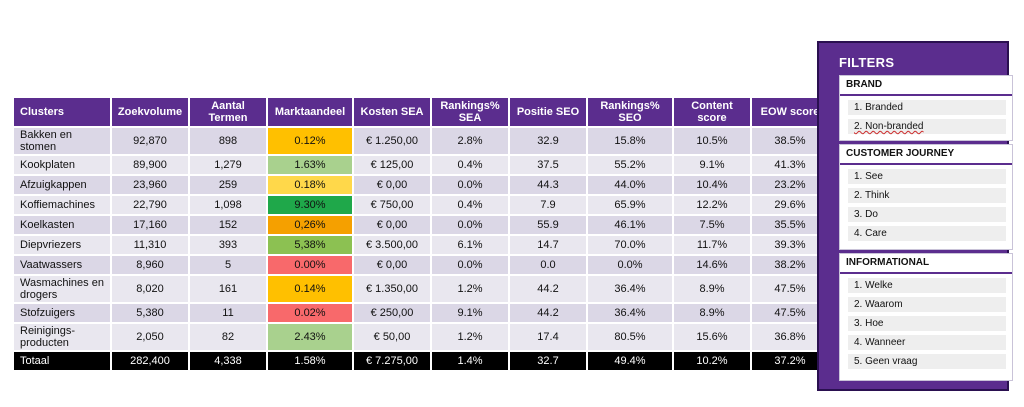 The image size is (1024, 407). Describe the element at coordinates (150, 313) in the screenshot. I see `cell-zoekvolume: 5,380` at that location.